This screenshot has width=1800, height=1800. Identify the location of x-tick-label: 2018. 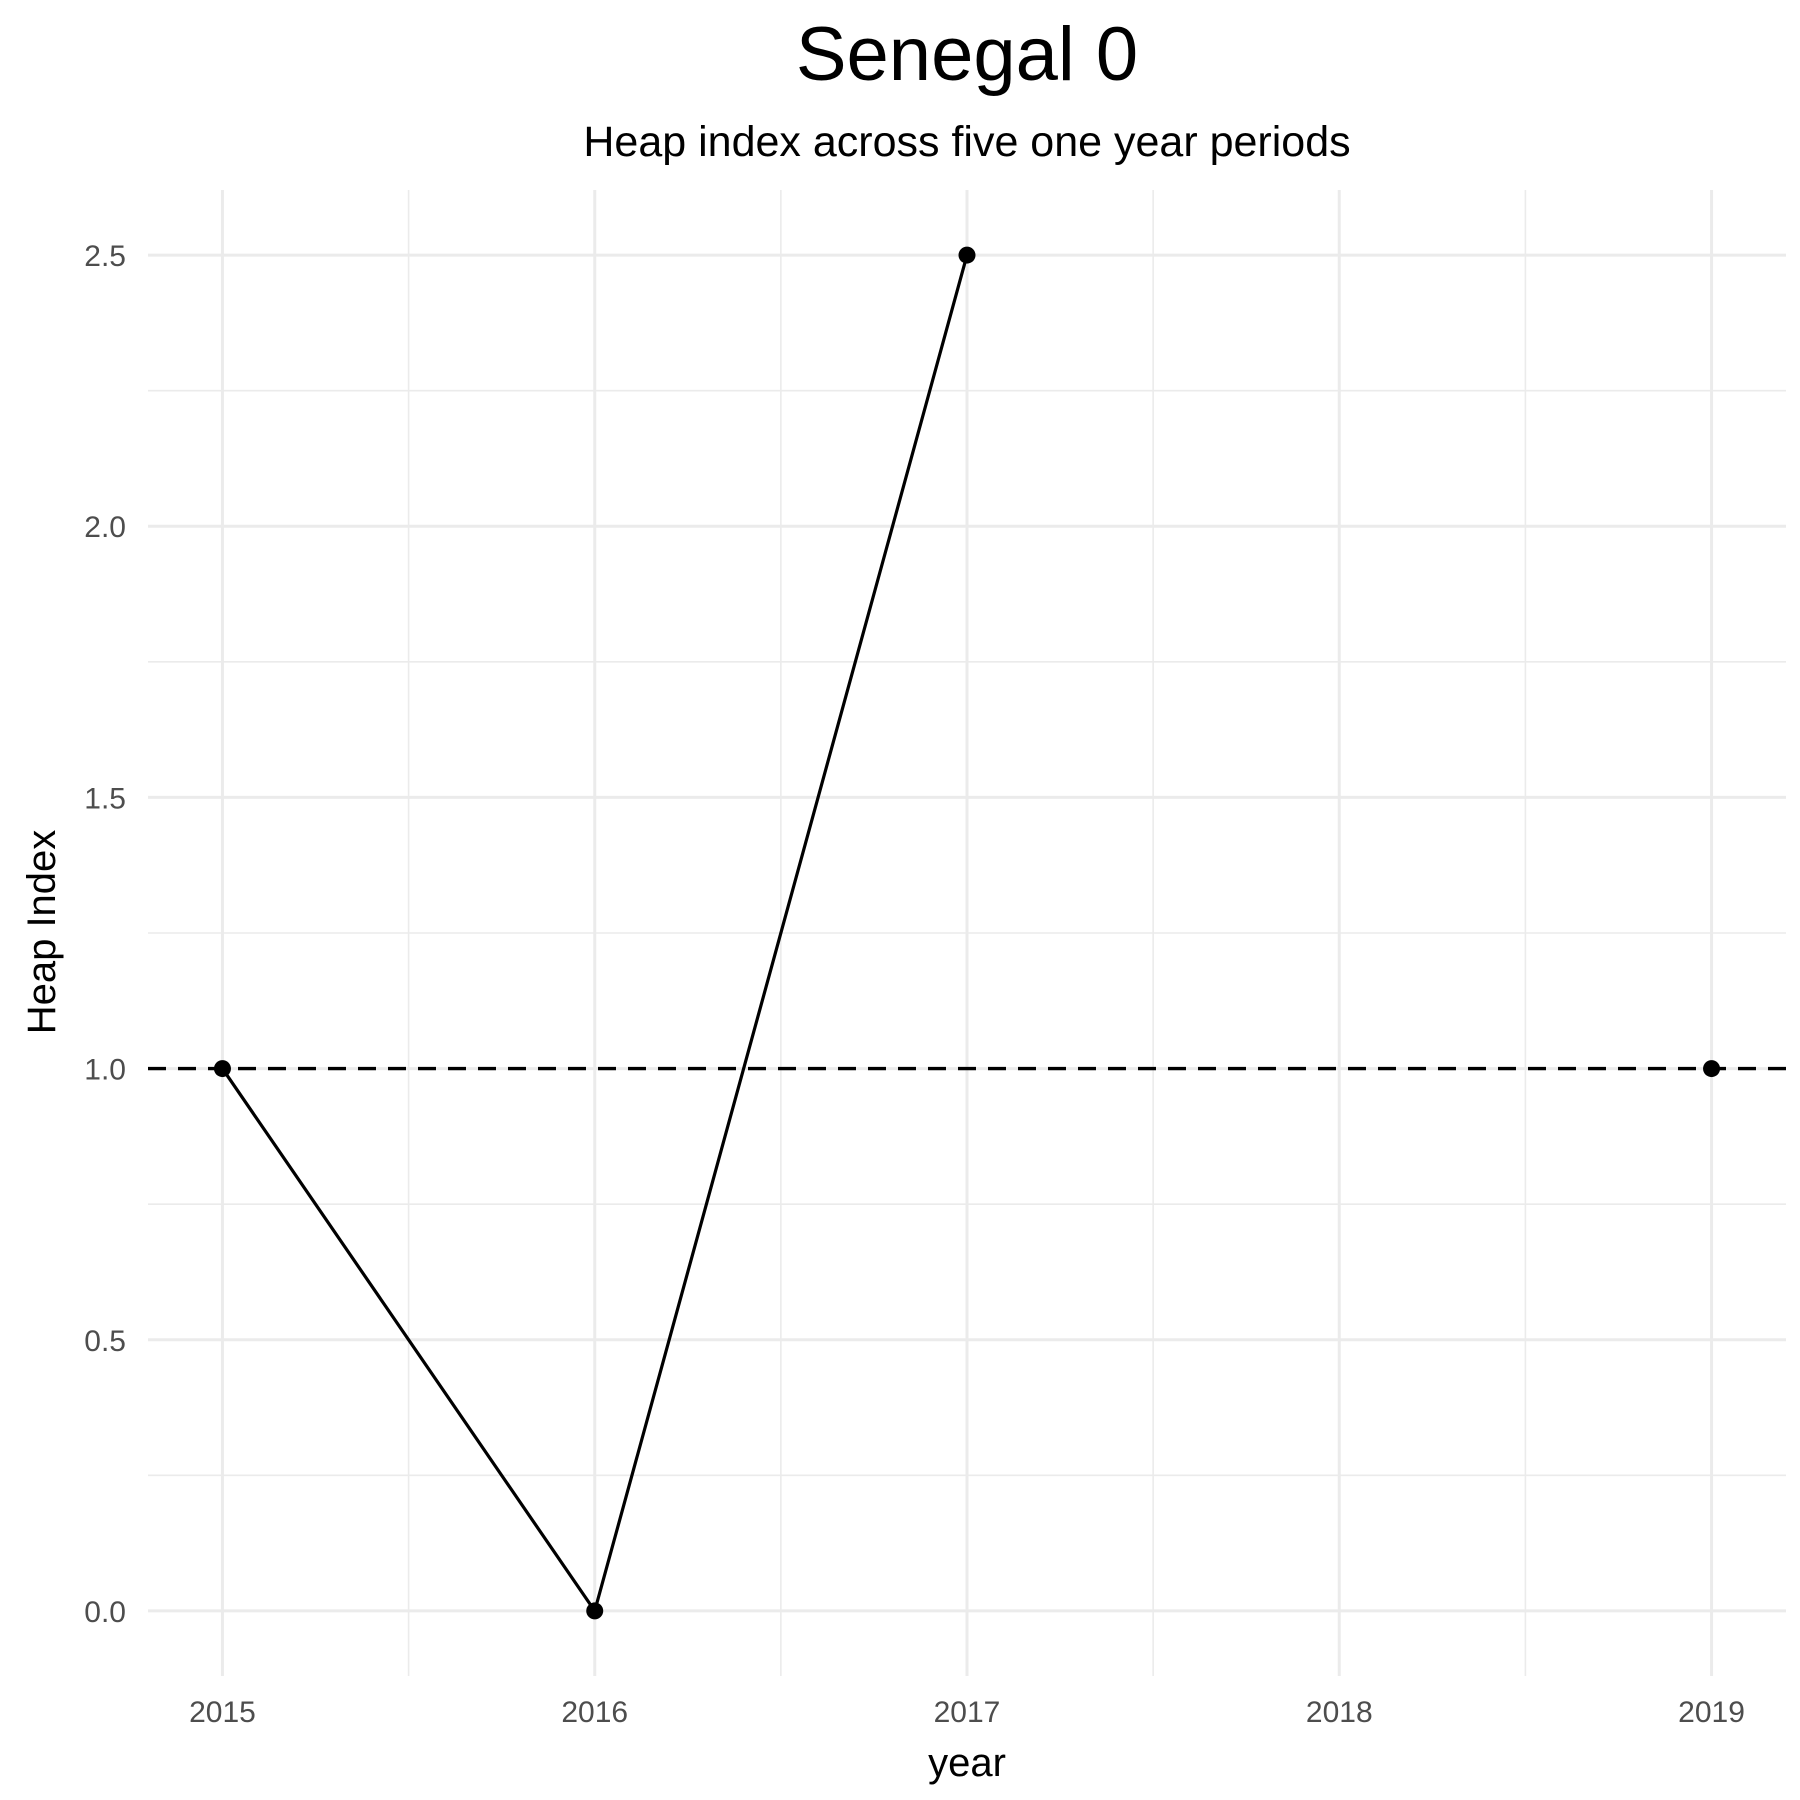
(1339, 1712).